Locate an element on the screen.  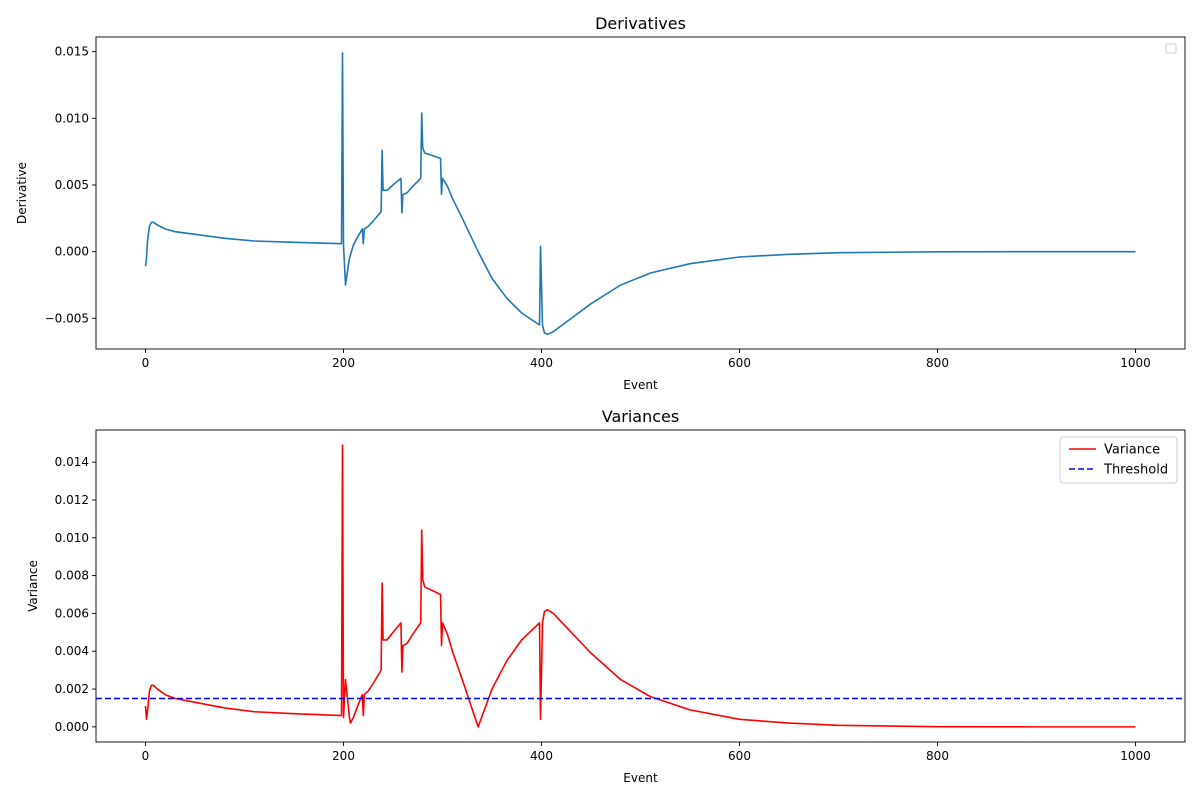
chart-1-y-tick-label: 0.000 is located at coordinates (72, 252).